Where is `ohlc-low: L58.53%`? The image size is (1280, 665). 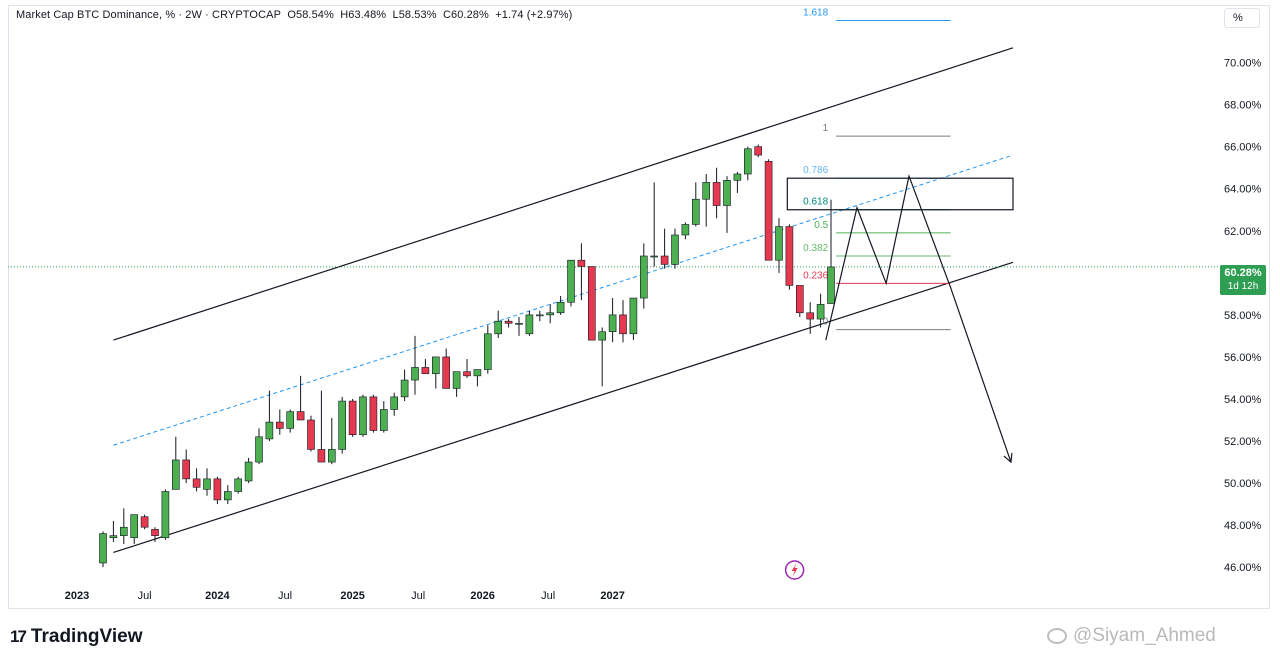
ohlc-low: L58.53% is located at coordinates (414, 15).